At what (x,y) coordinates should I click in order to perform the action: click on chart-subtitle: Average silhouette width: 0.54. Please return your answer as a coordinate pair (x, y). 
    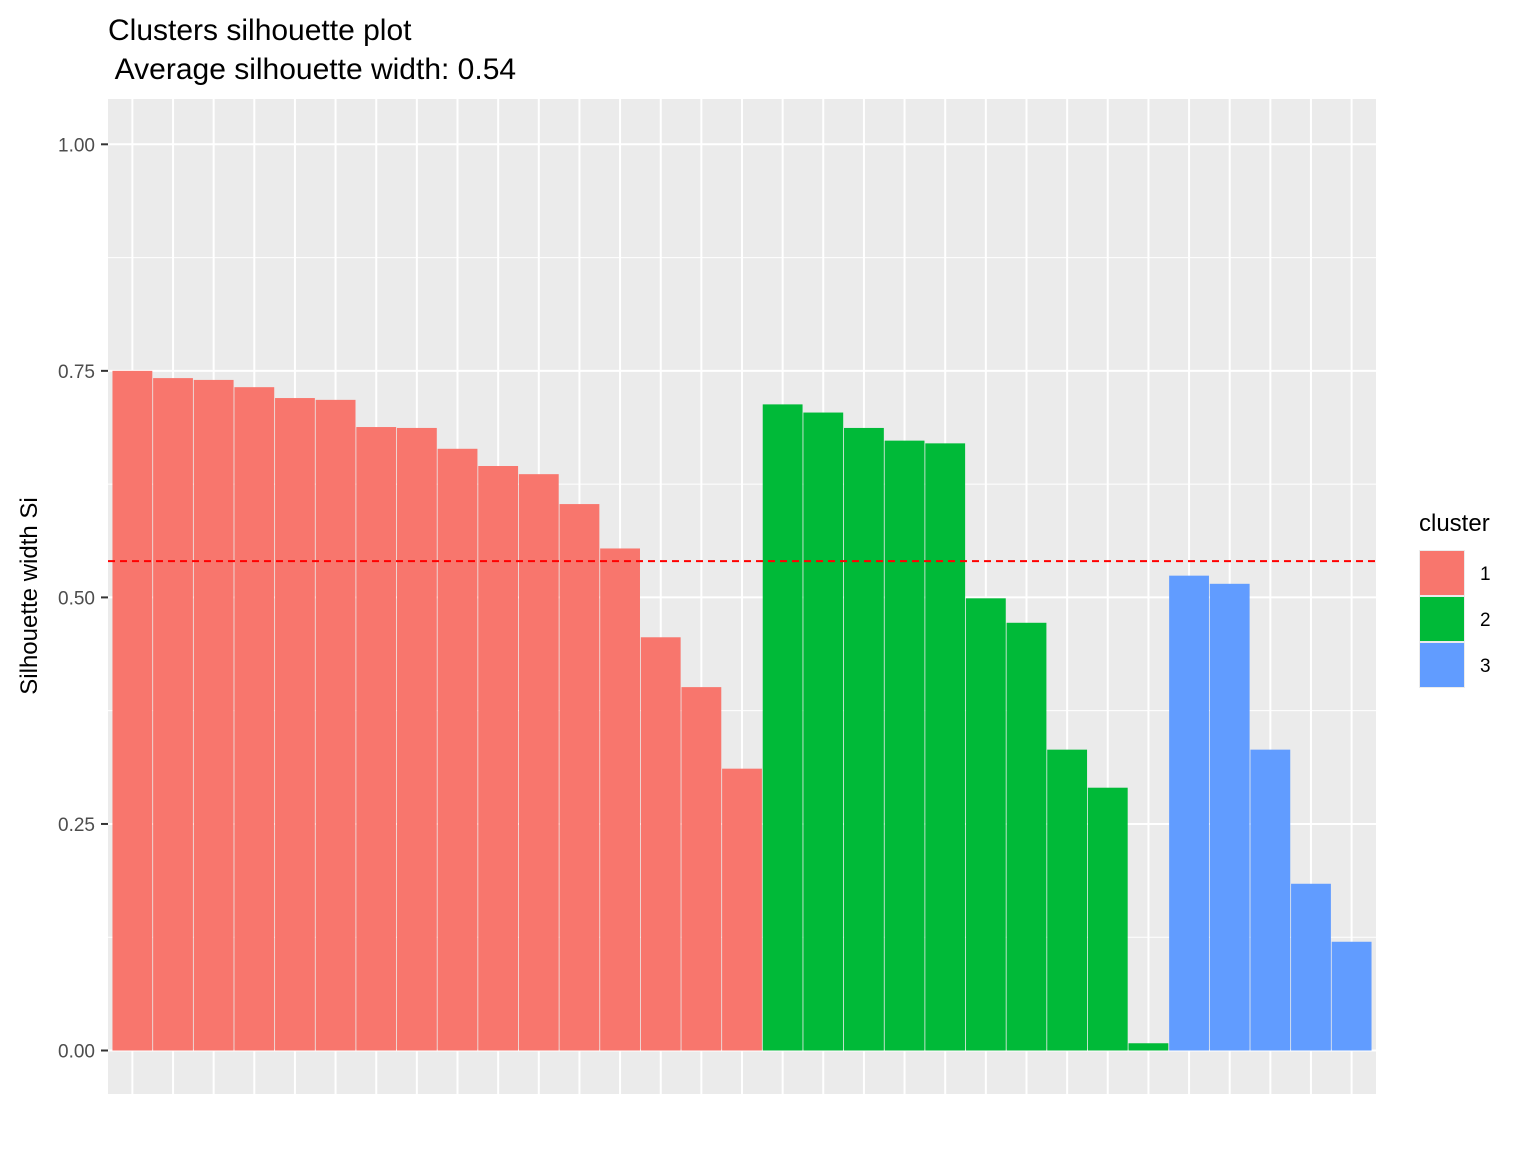
    Looking at the image, I should click on (312, 69).